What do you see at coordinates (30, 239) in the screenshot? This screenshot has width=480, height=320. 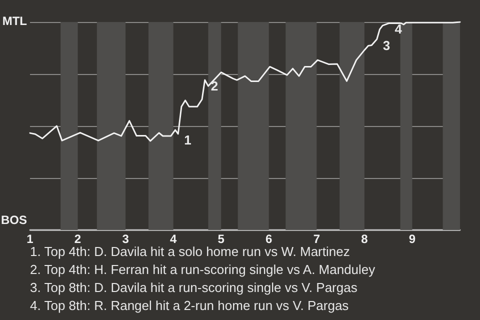 I see `x-tick-label: 1` at bounding box center [30, 239].